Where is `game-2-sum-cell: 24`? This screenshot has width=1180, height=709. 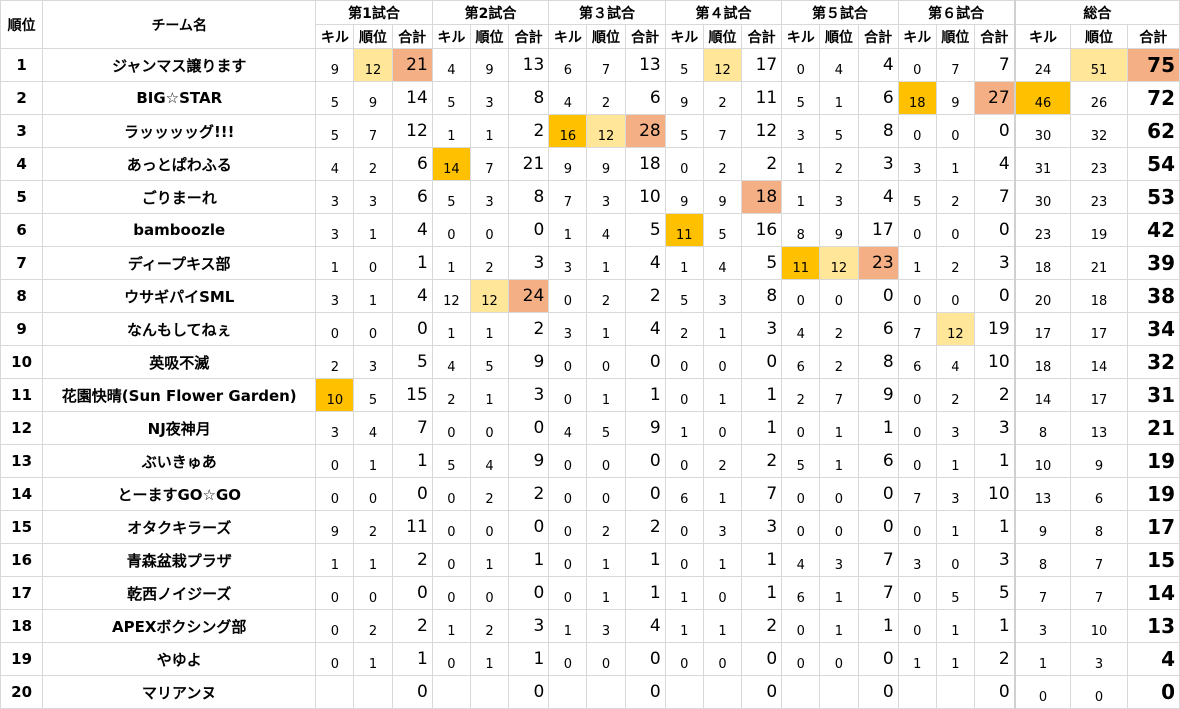 game-2-sum-cell: 24 is located at coordinates (529, 296).